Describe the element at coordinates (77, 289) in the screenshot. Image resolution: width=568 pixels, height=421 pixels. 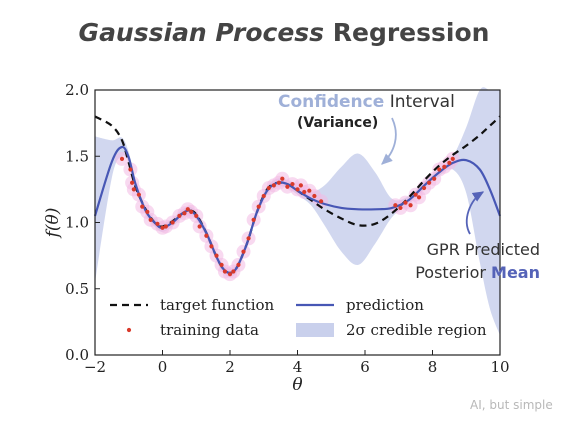
I see `y-tick-label-1: 0.5` at that location.